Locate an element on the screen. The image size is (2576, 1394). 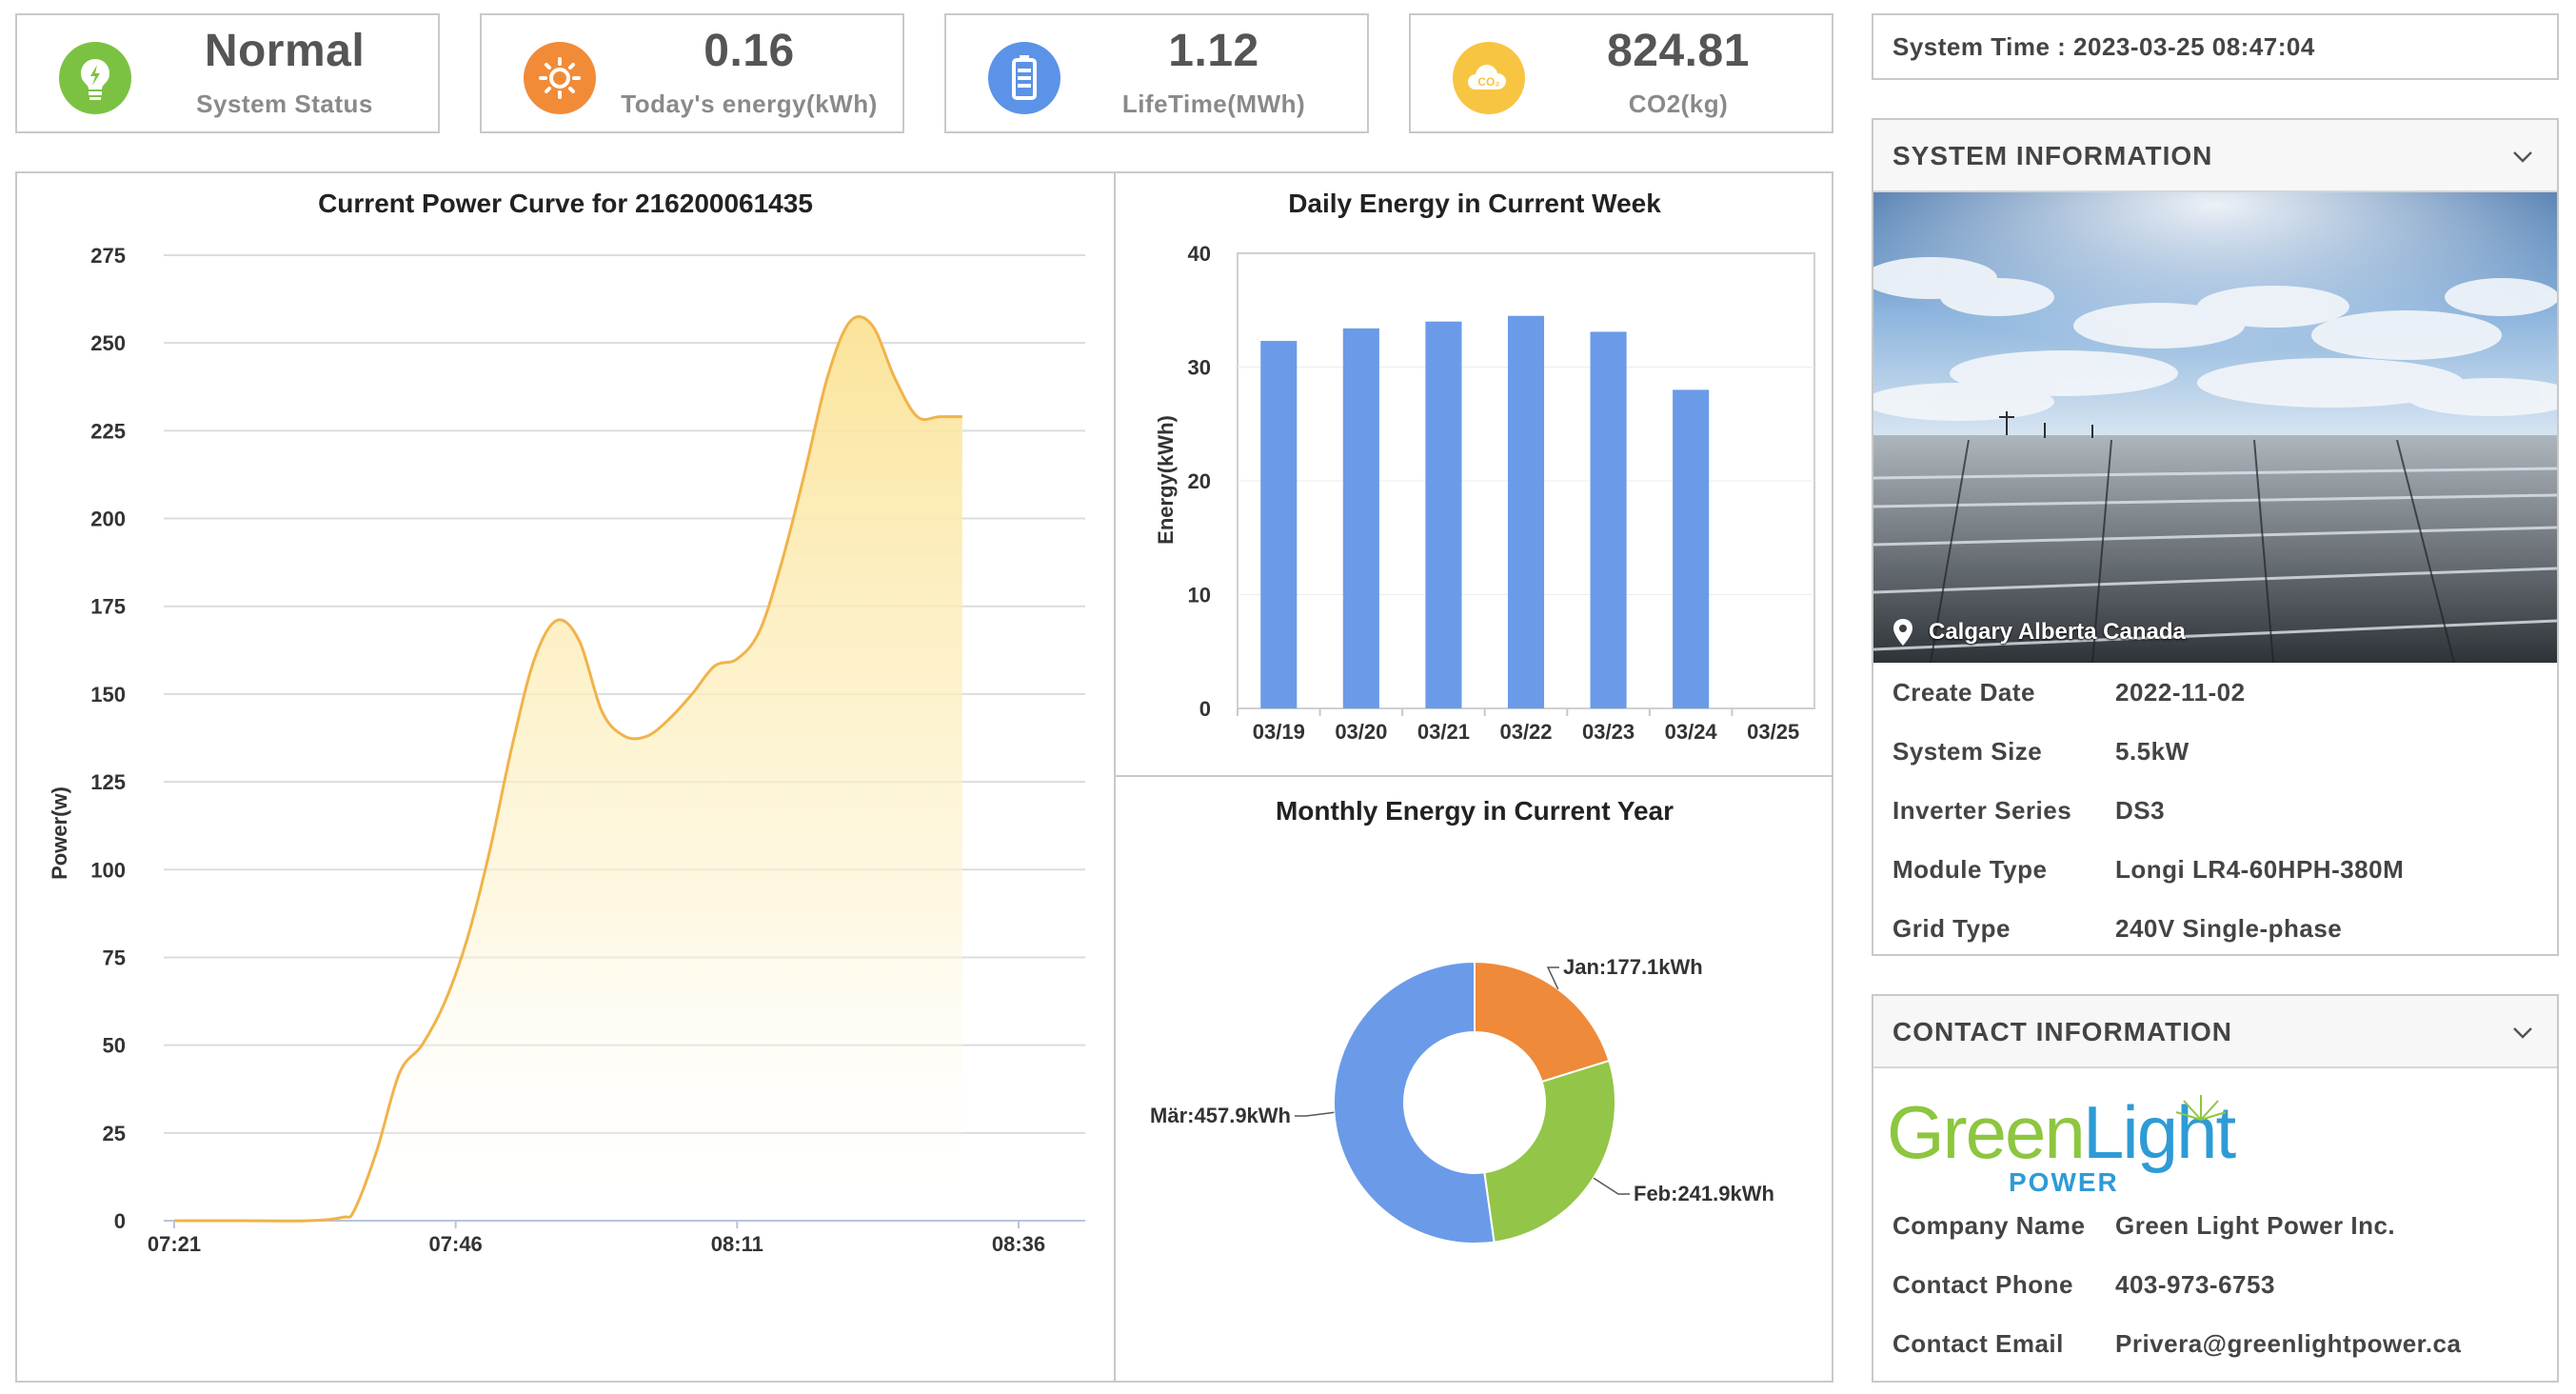
bar-y-tick: 40 is located at coordinates (1199, 254).